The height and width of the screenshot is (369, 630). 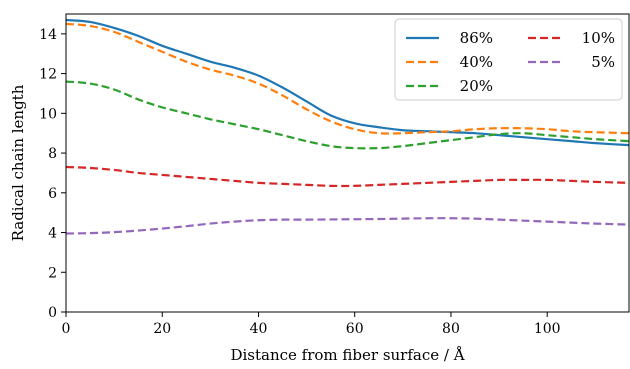 What do you see at coordinates (598, 38) in the screenshot?
I see `legend-label: 10%` at bounding box center [598, 38].